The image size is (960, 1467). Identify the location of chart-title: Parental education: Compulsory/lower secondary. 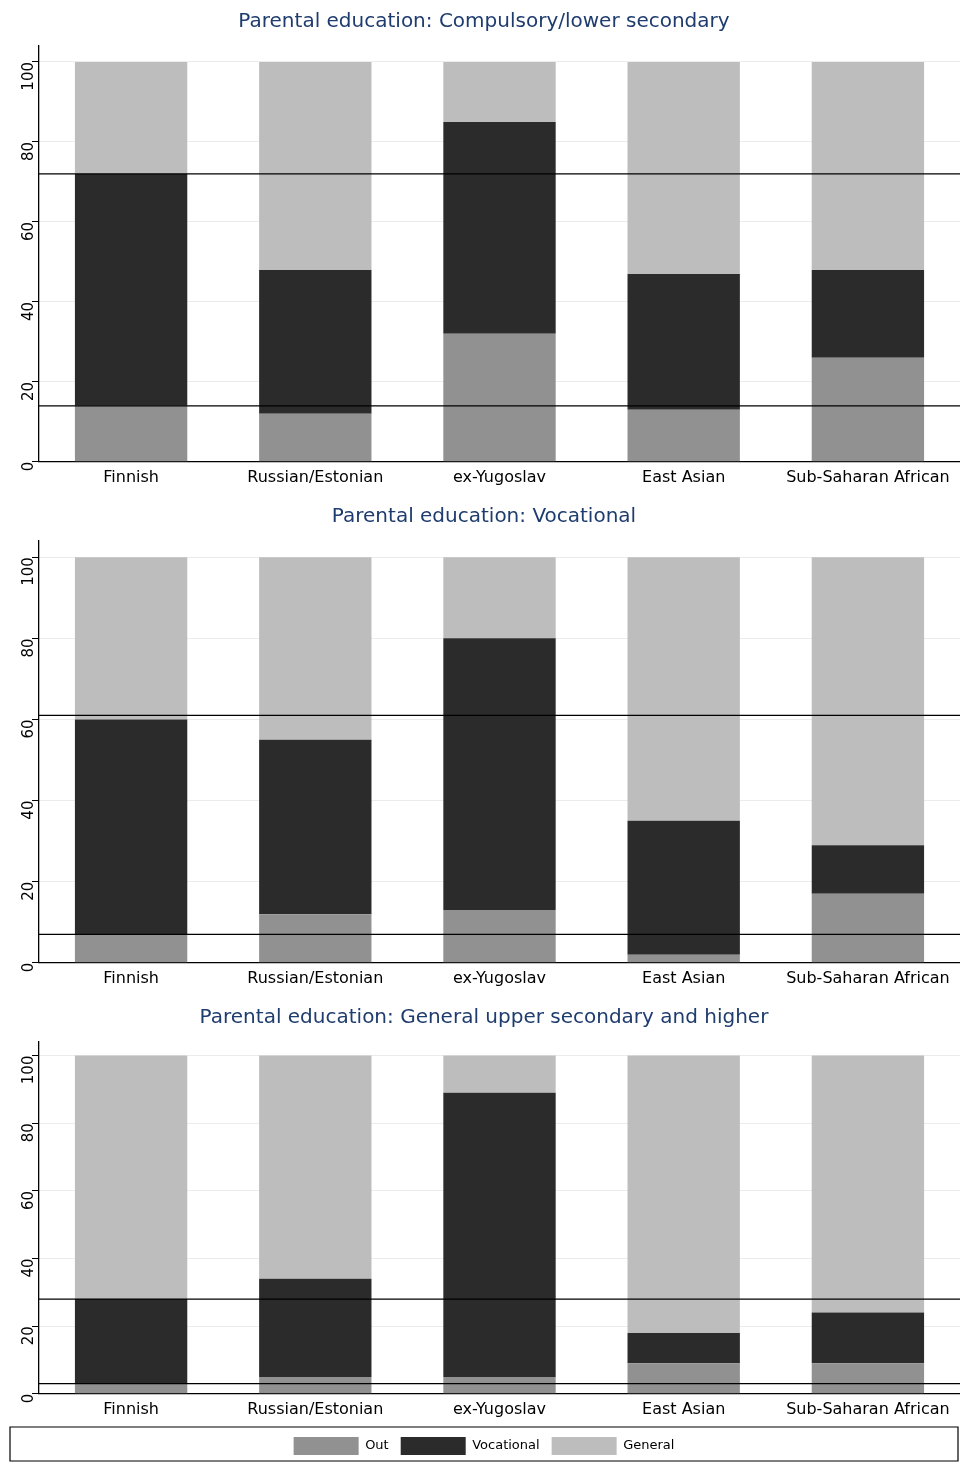
(484, 20).